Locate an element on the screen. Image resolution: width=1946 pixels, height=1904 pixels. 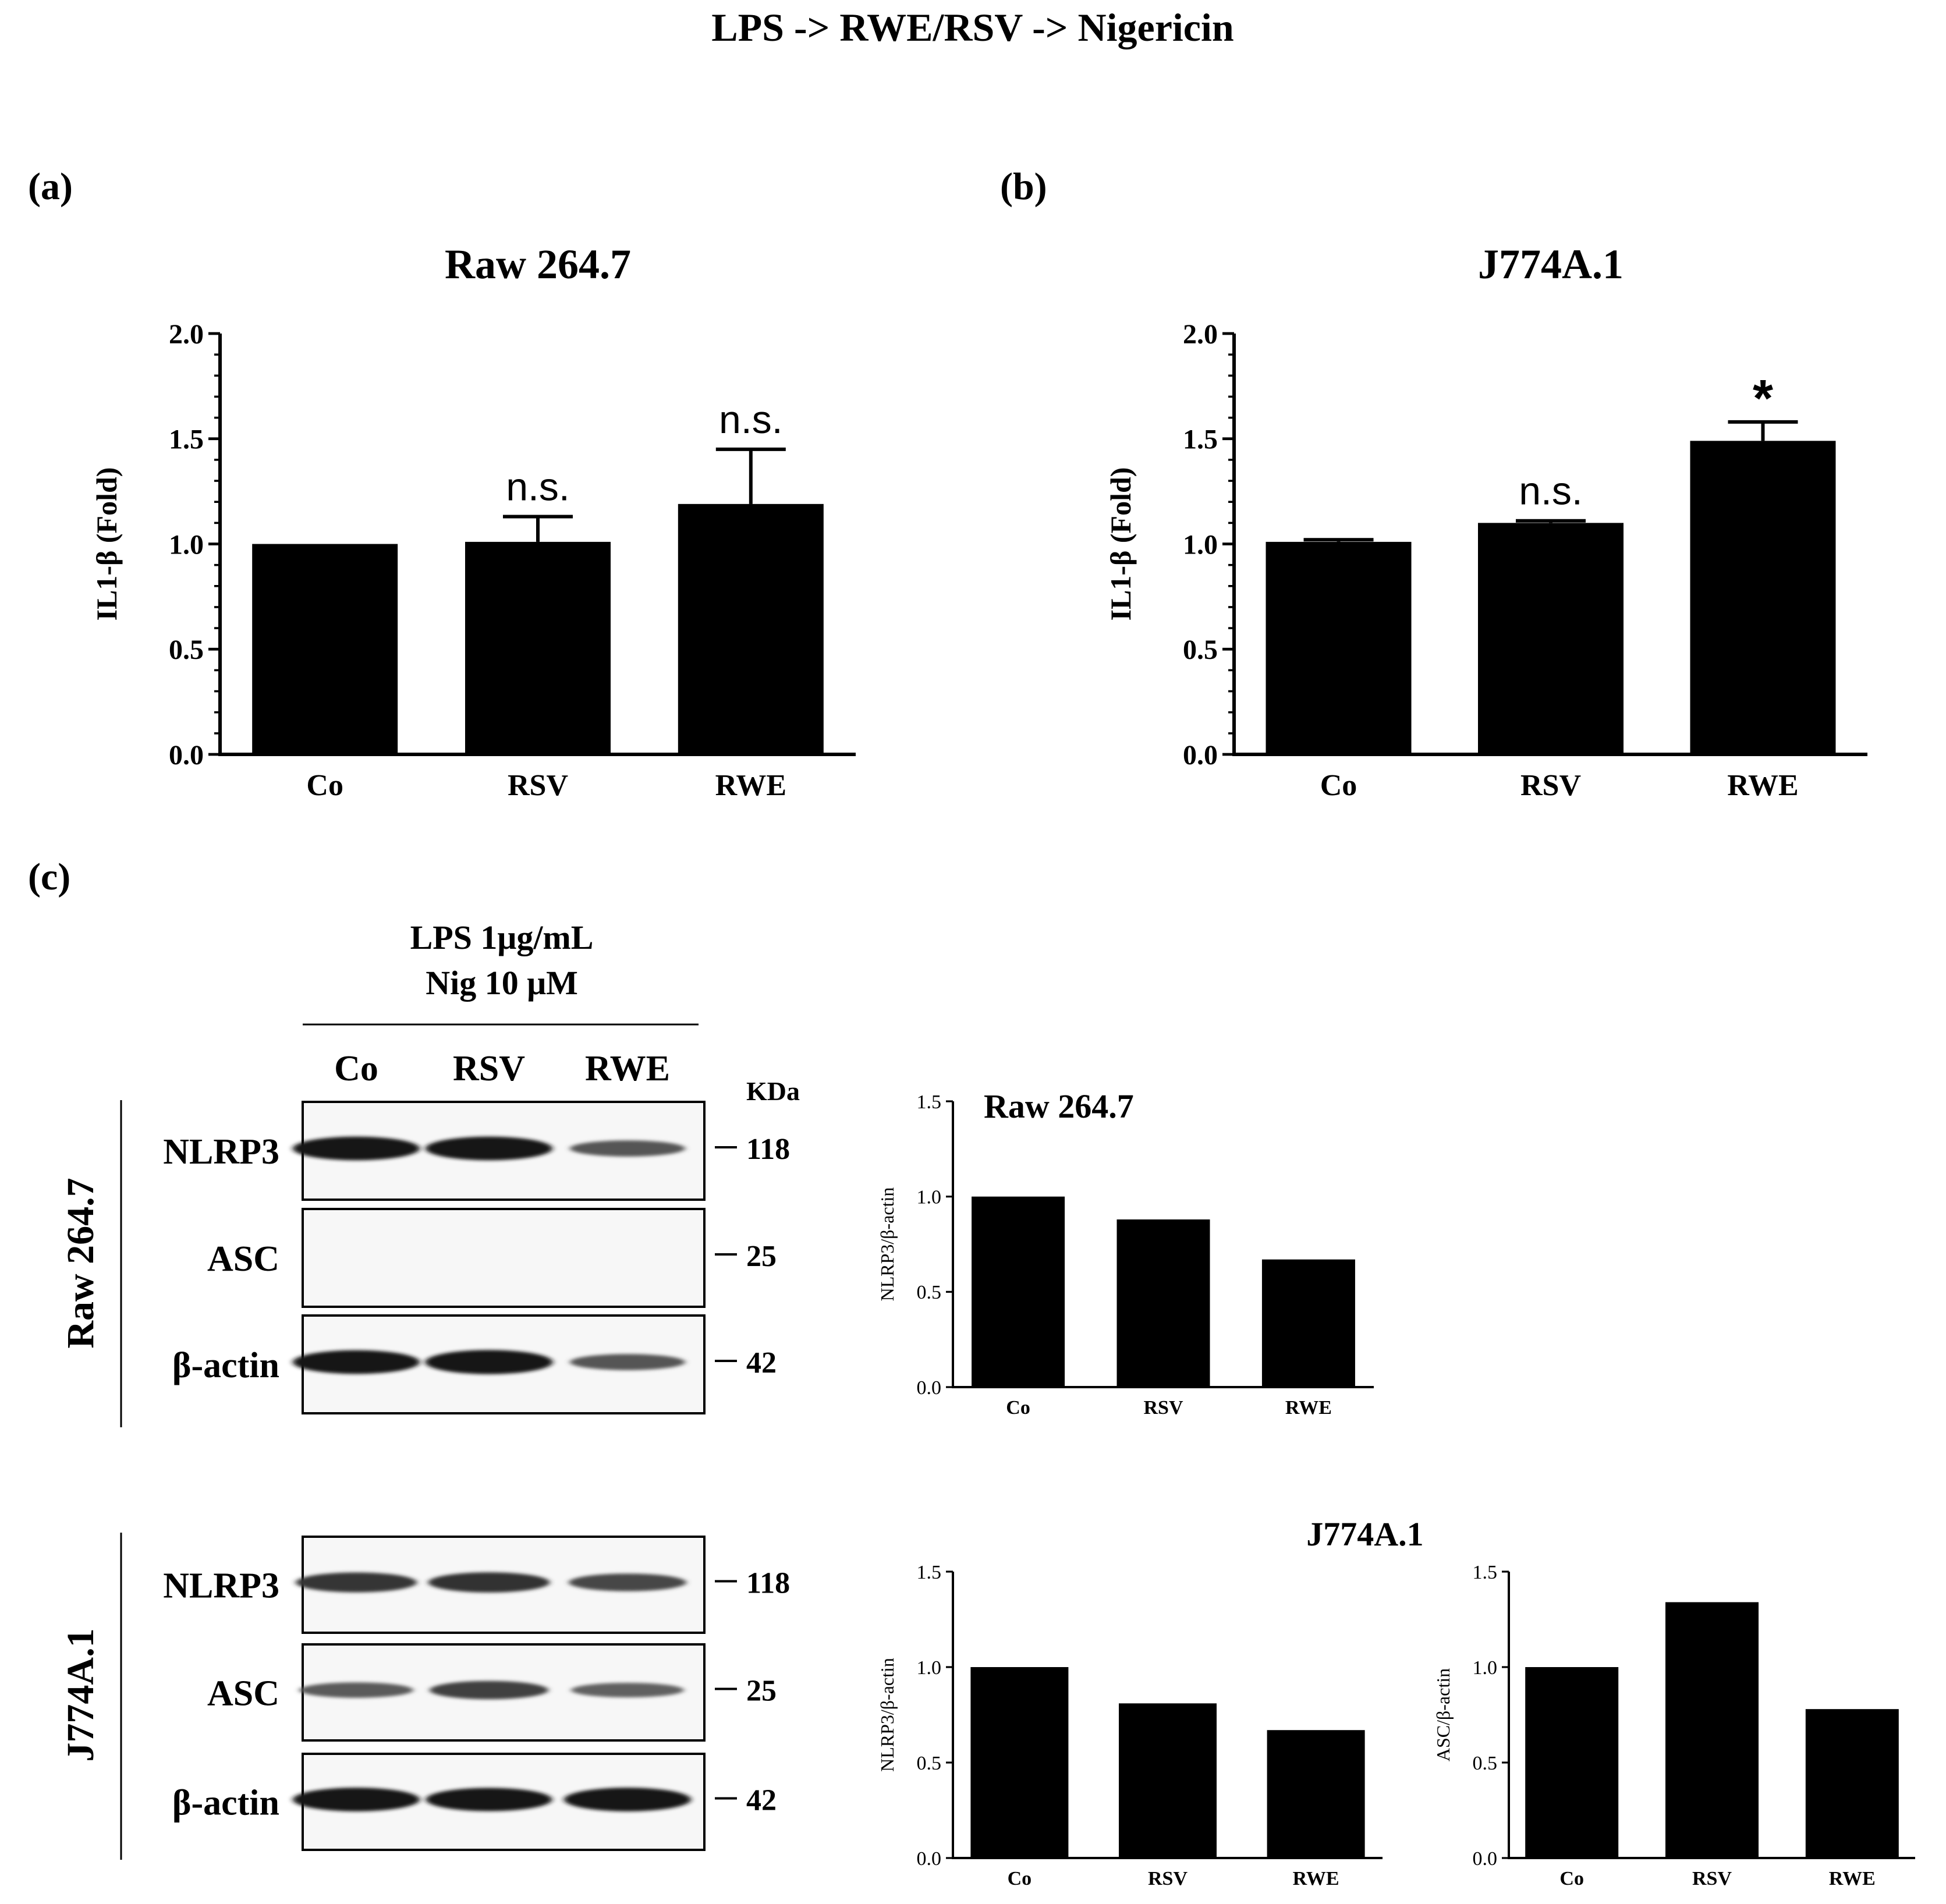
chart-c-asc-j774: 0.0 0.5 1.0 1.5 ASC/β-actin Co RSV RWE is located at coordinates (1674, 1725).